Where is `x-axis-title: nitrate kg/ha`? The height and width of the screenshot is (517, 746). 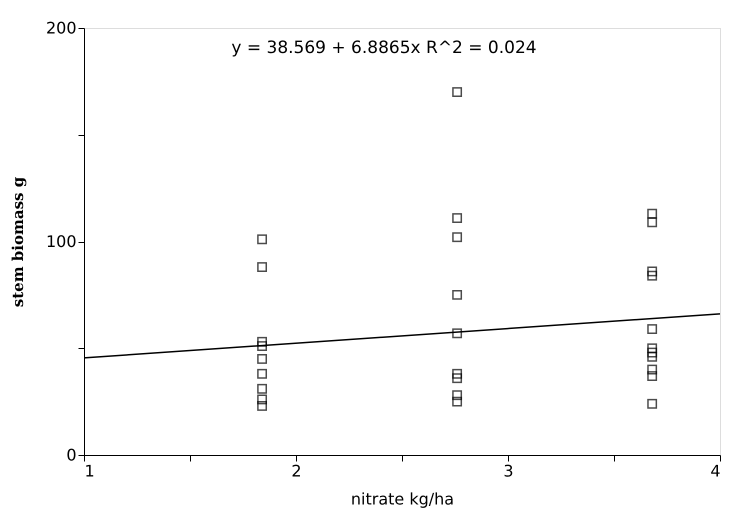 x-axis-title: nitrate kg/ha is located at coordinates (402, 499).